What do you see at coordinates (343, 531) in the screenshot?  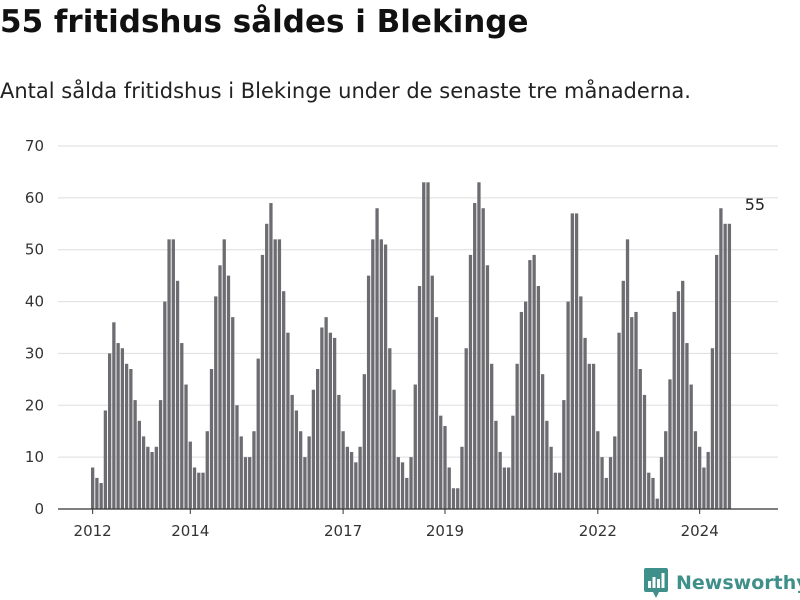 I see `x-tick-label: 2017` at bounding box center [343, 531].